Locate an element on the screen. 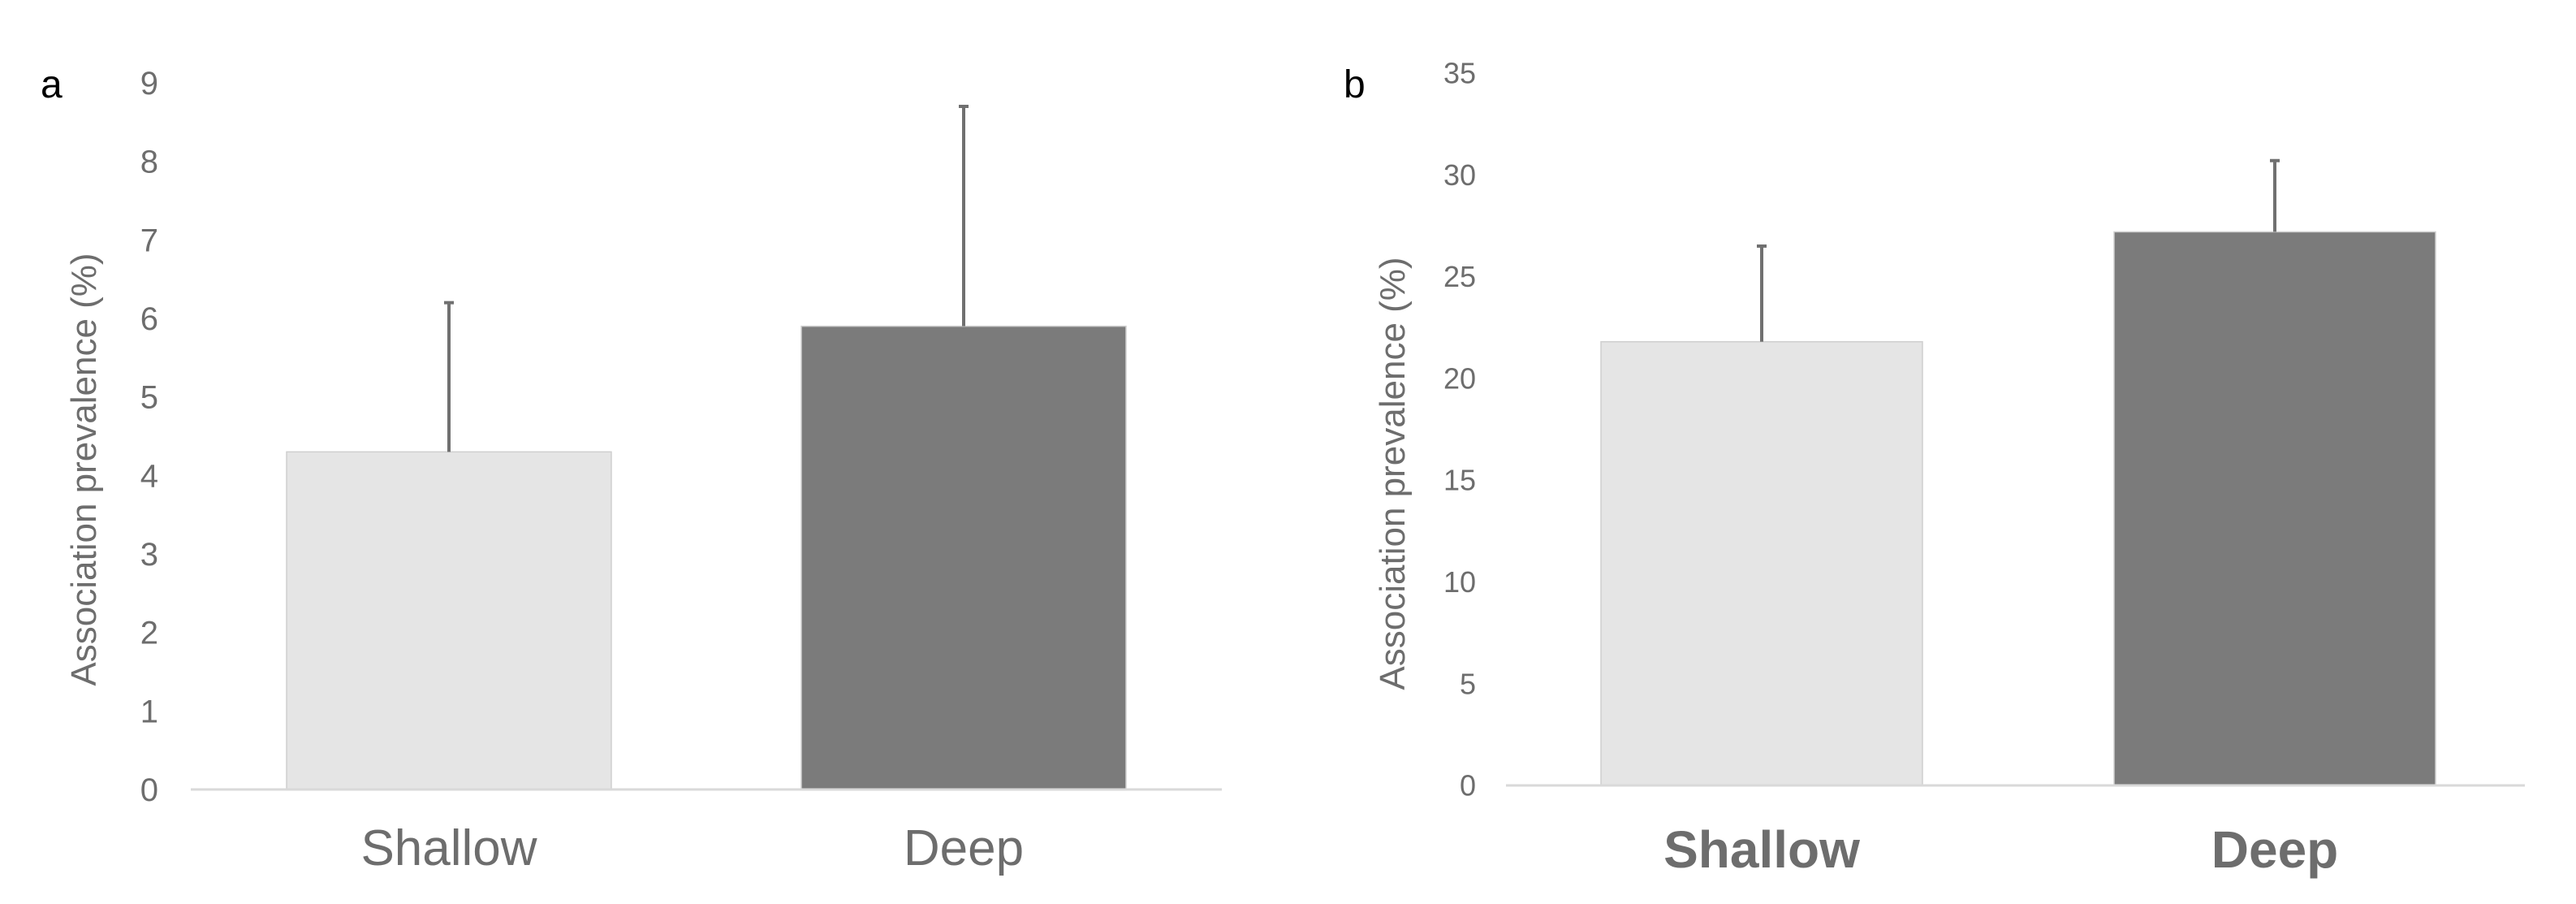  y-tick-label: 30 is located at coordinates (1459, 175).